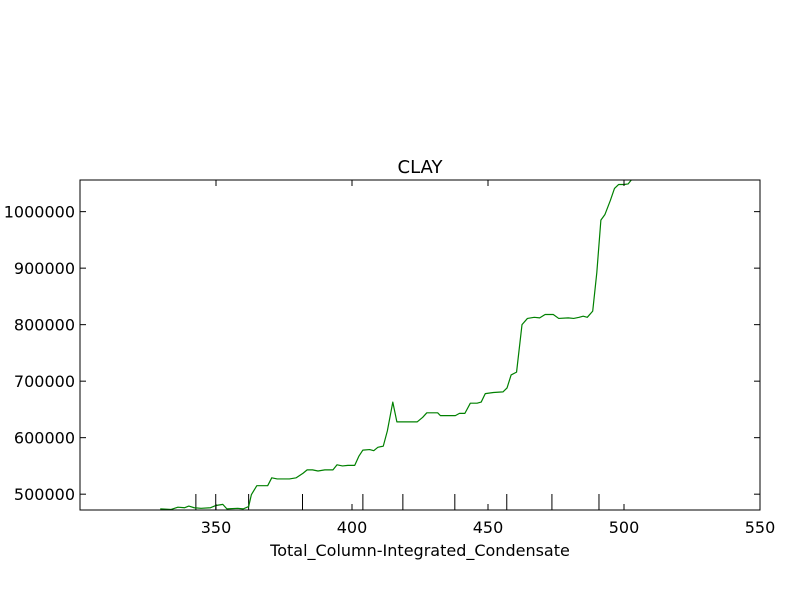  What do you see at coordinates (44, 325) in the screenshot?
I see `y-tick-label: 800000` at bounding box center [44, 325].